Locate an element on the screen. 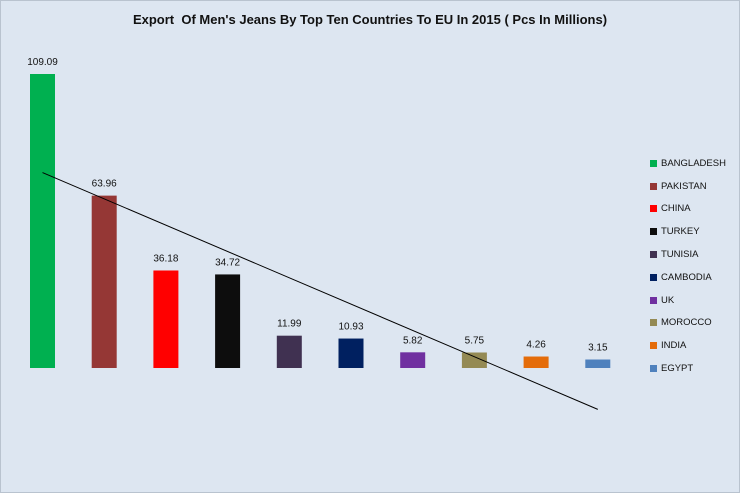  legend-item-turkey: TURKEY is located at coordinates (695, 231).